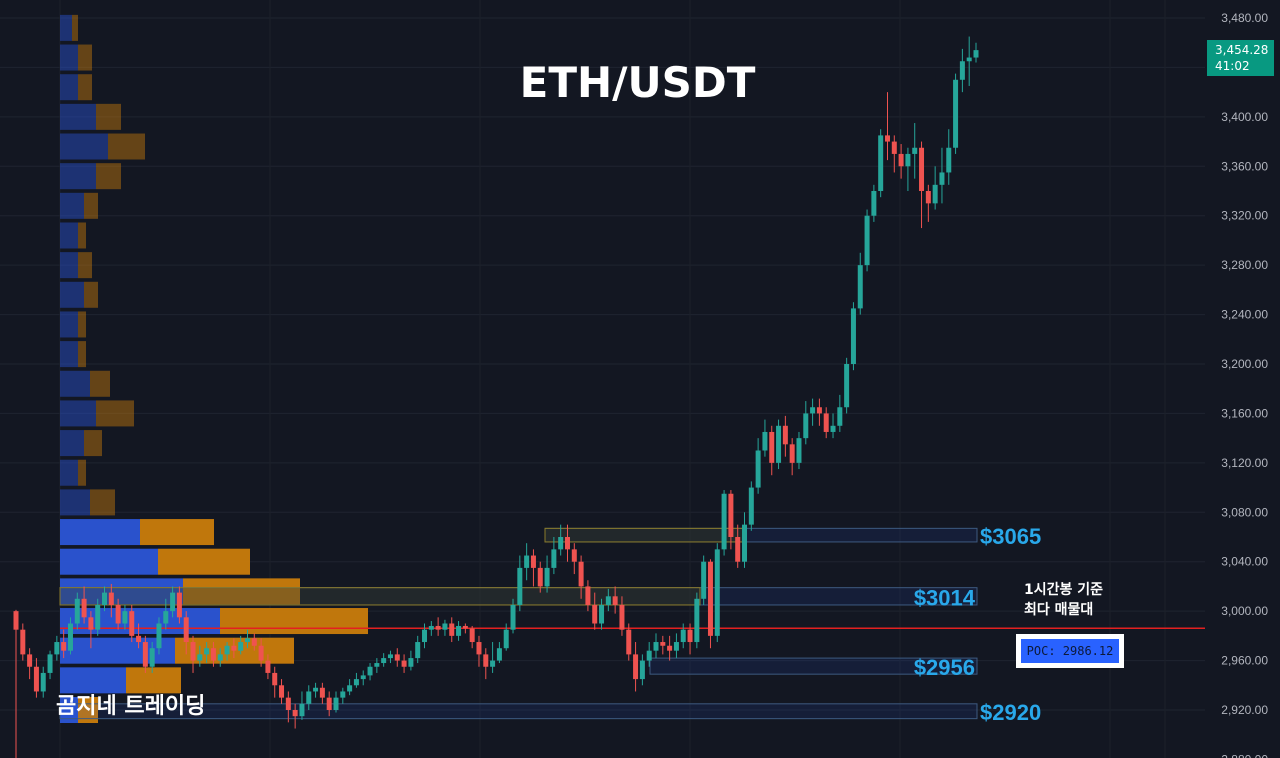 This screenshot has height=758, width=1280. Describe the element at coordinates (1244, 117) in the screenshot. I see `y-tick-label: 3,400.00` at that location.